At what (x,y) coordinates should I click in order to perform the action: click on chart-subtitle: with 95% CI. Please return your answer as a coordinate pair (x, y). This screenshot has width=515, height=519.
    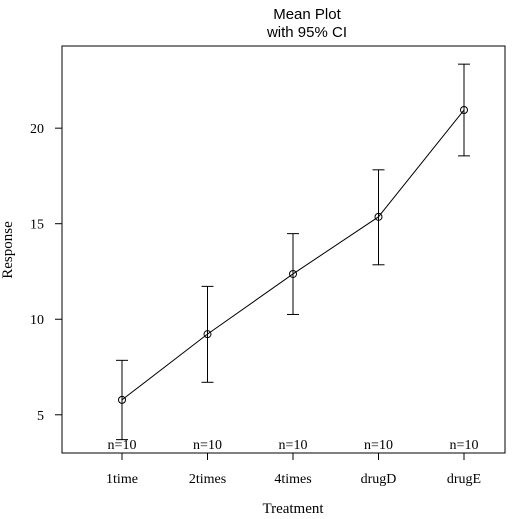
    Looking at the image, I should click on (306, 32).